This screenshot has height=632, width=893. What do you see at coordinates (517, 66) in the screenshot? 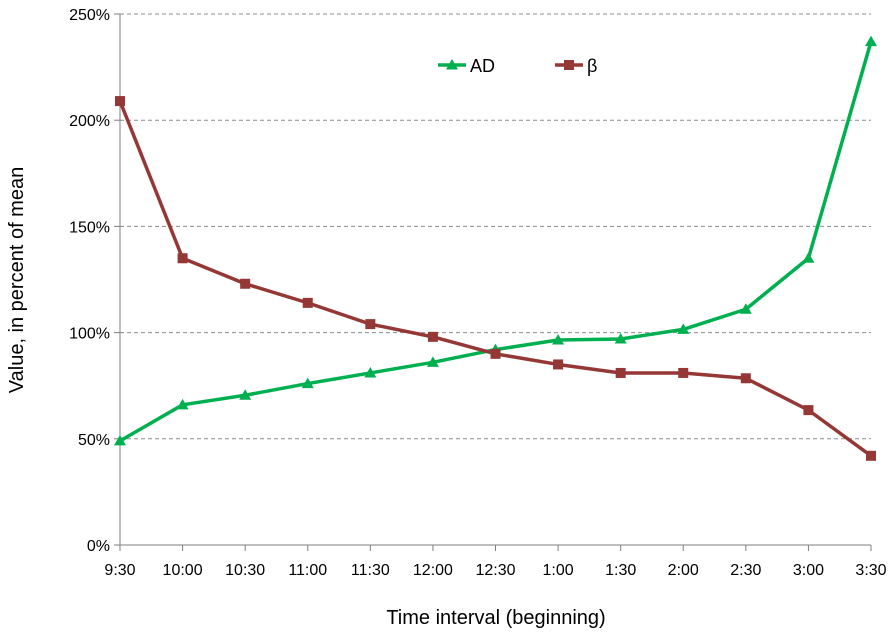
I see `legend: AD β` at bounding box center [517, 66].